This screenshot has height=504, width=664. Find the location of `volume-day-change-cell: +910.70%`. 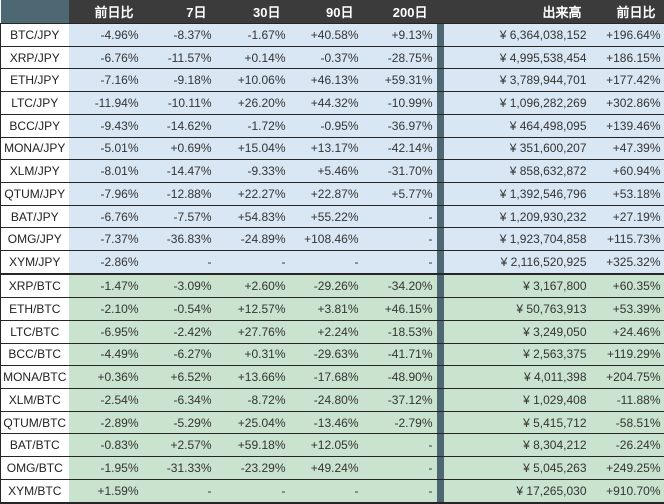

volume-day-change-cell: +910.70% is located at coordinates (627, 490).